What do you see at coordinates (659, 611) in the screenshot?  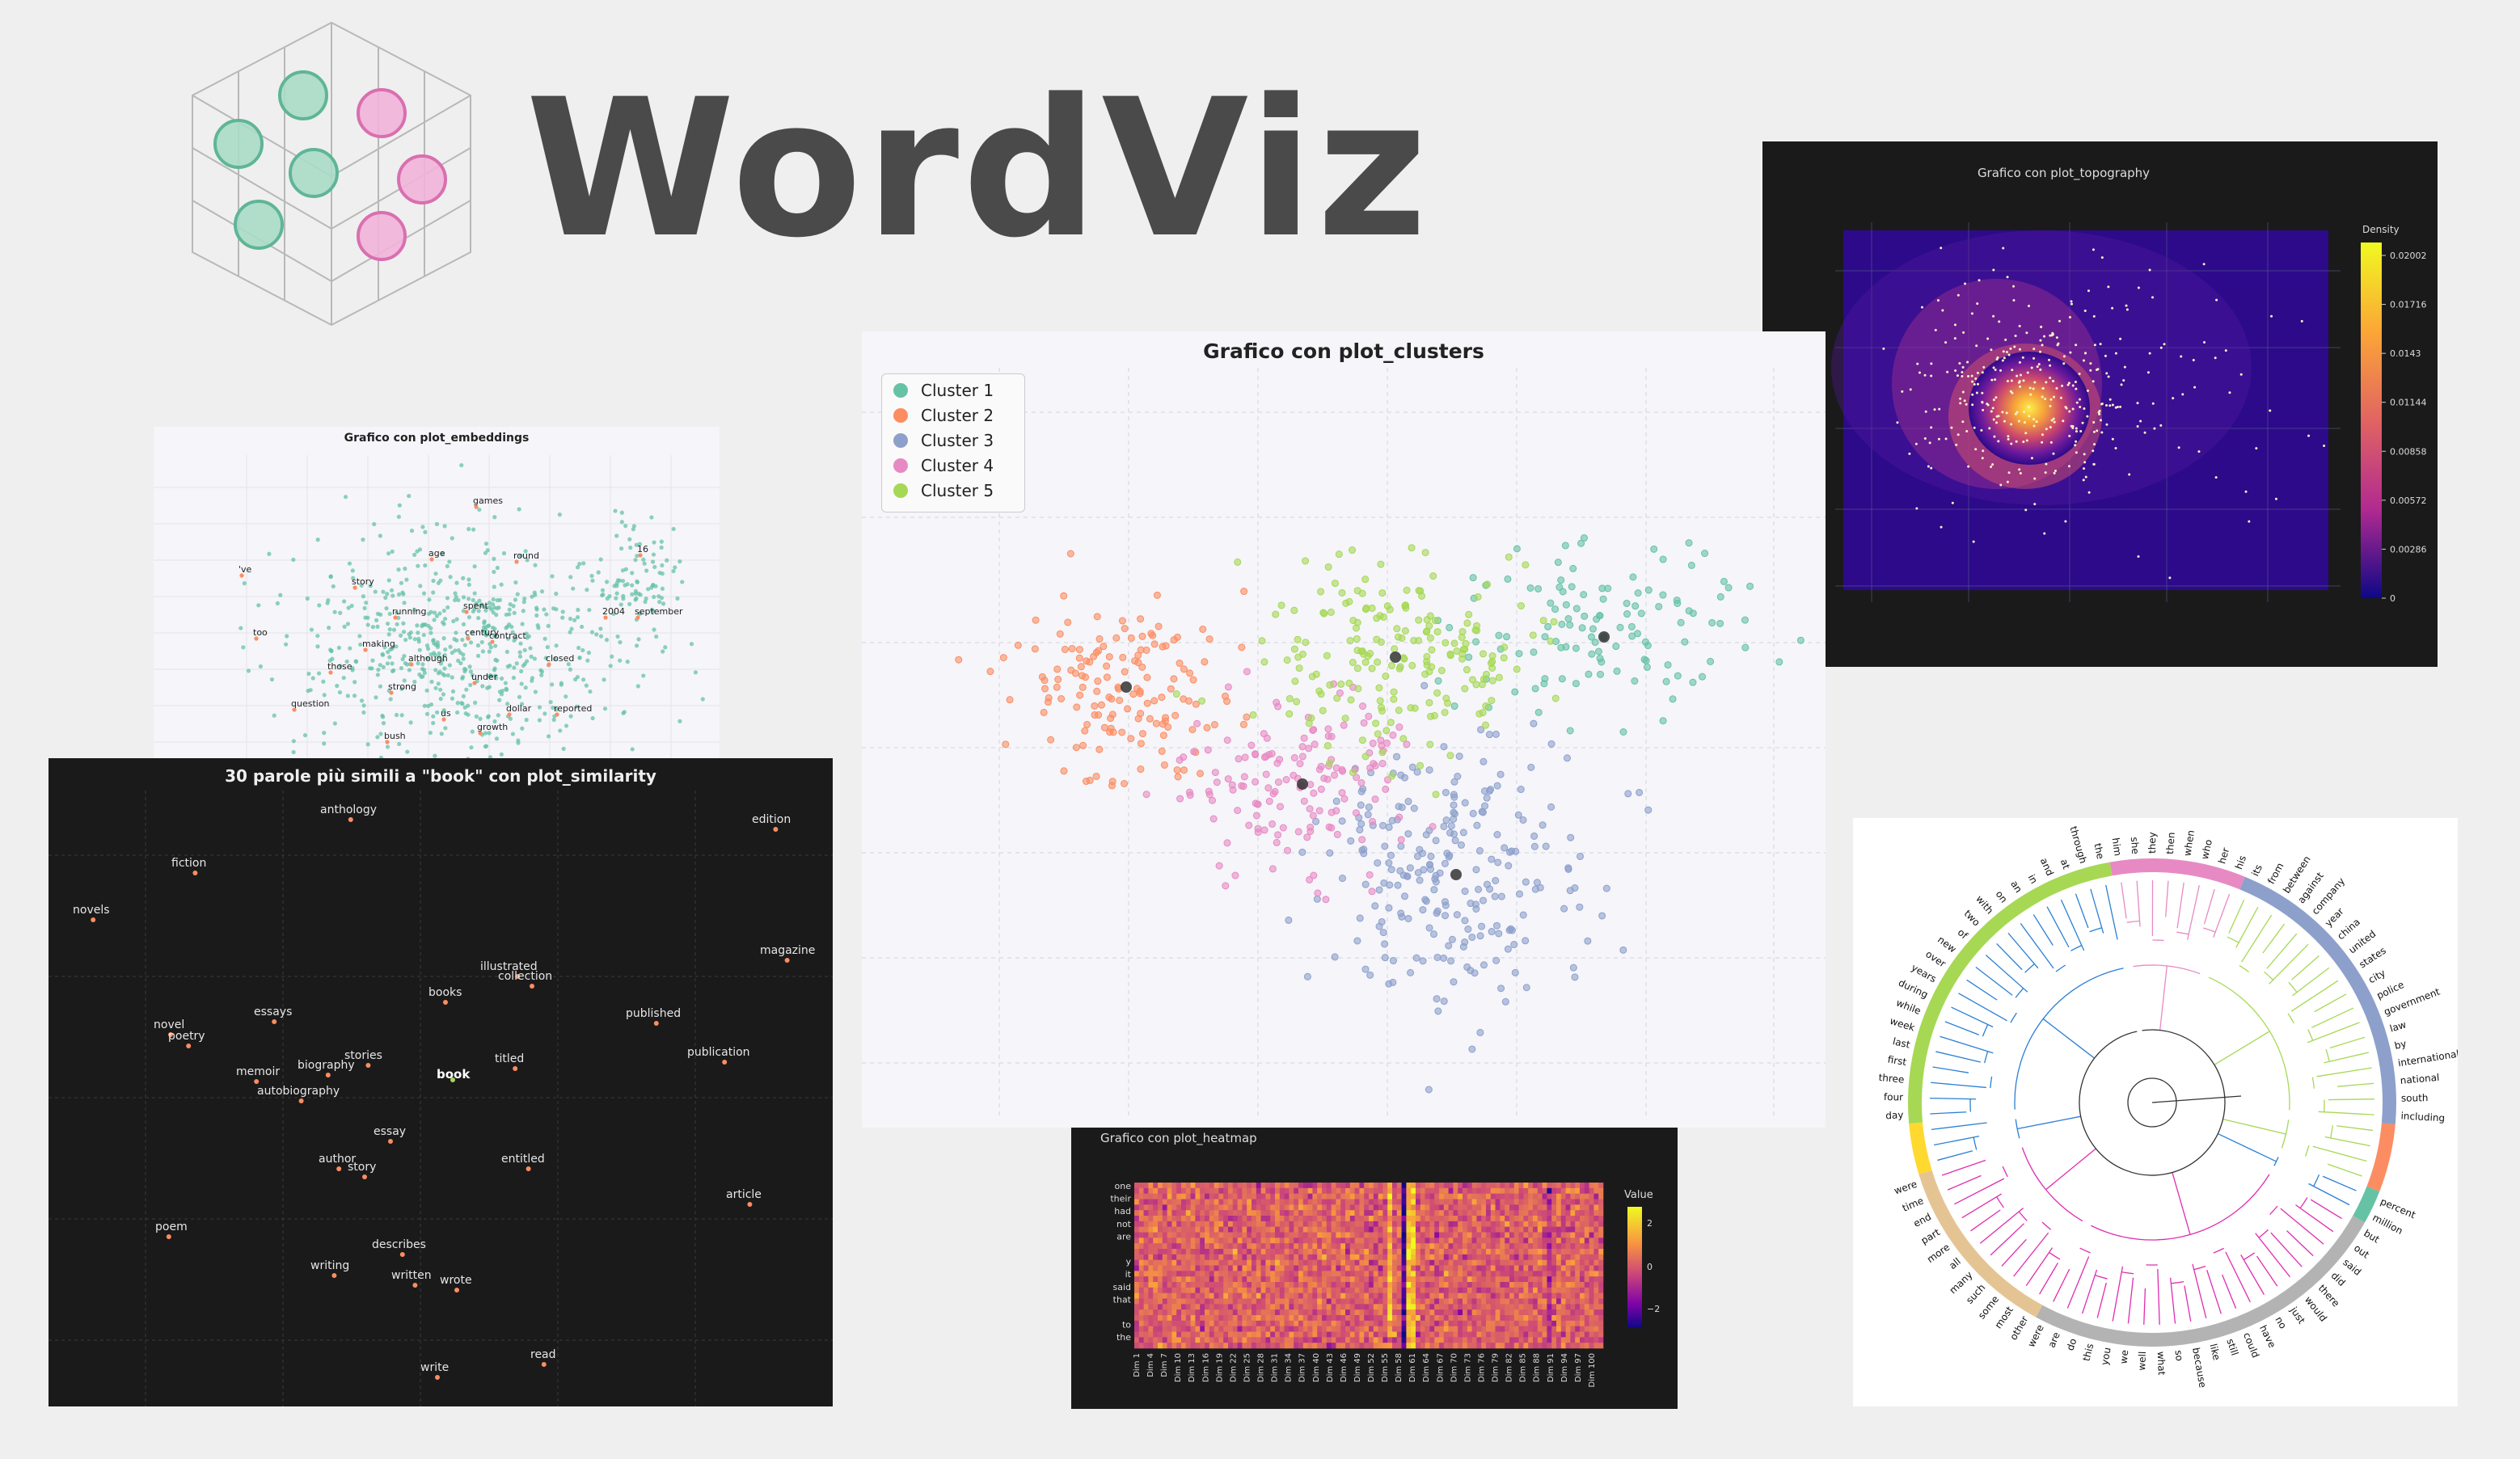 I see `word-label: september` at bounding box center [659, 611].